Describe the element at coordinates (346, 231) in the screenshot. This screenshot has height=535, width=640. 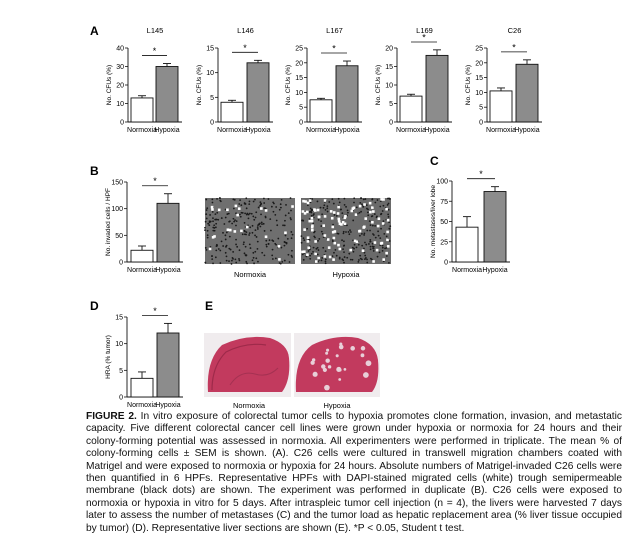
I see `micrograph-hypoxia` at that location.